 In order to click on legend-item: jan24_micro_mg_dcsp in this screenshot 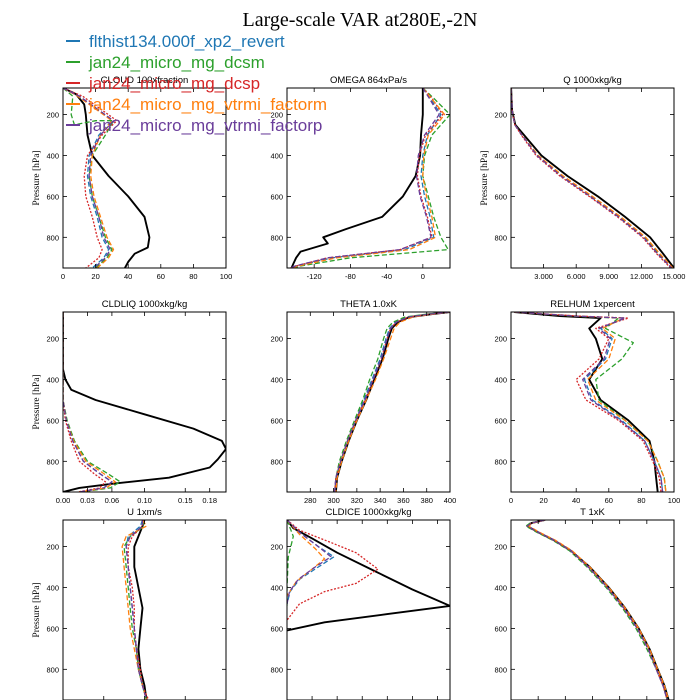, I will do `click(163, 83)`.